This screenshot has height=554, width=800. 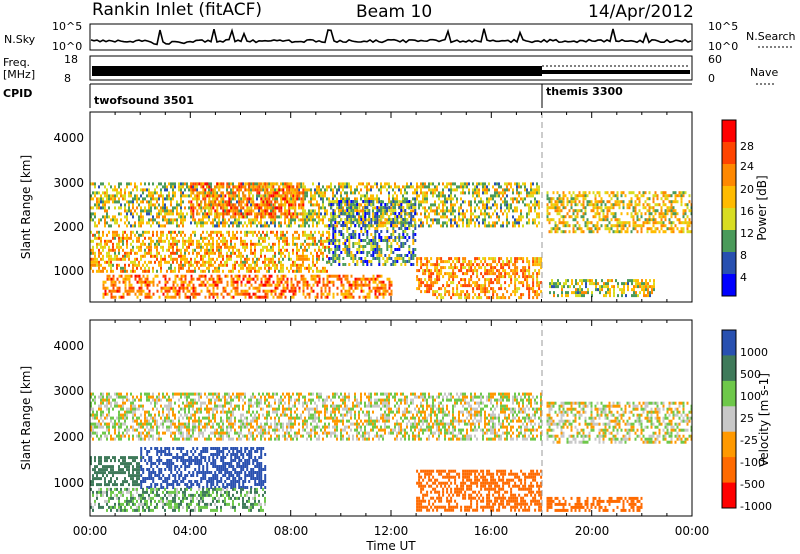 What do you see at coordinates (67, 78) in the screenshot?
I see `freq-tick-bottom: 8` at bounding box center [67, 78].